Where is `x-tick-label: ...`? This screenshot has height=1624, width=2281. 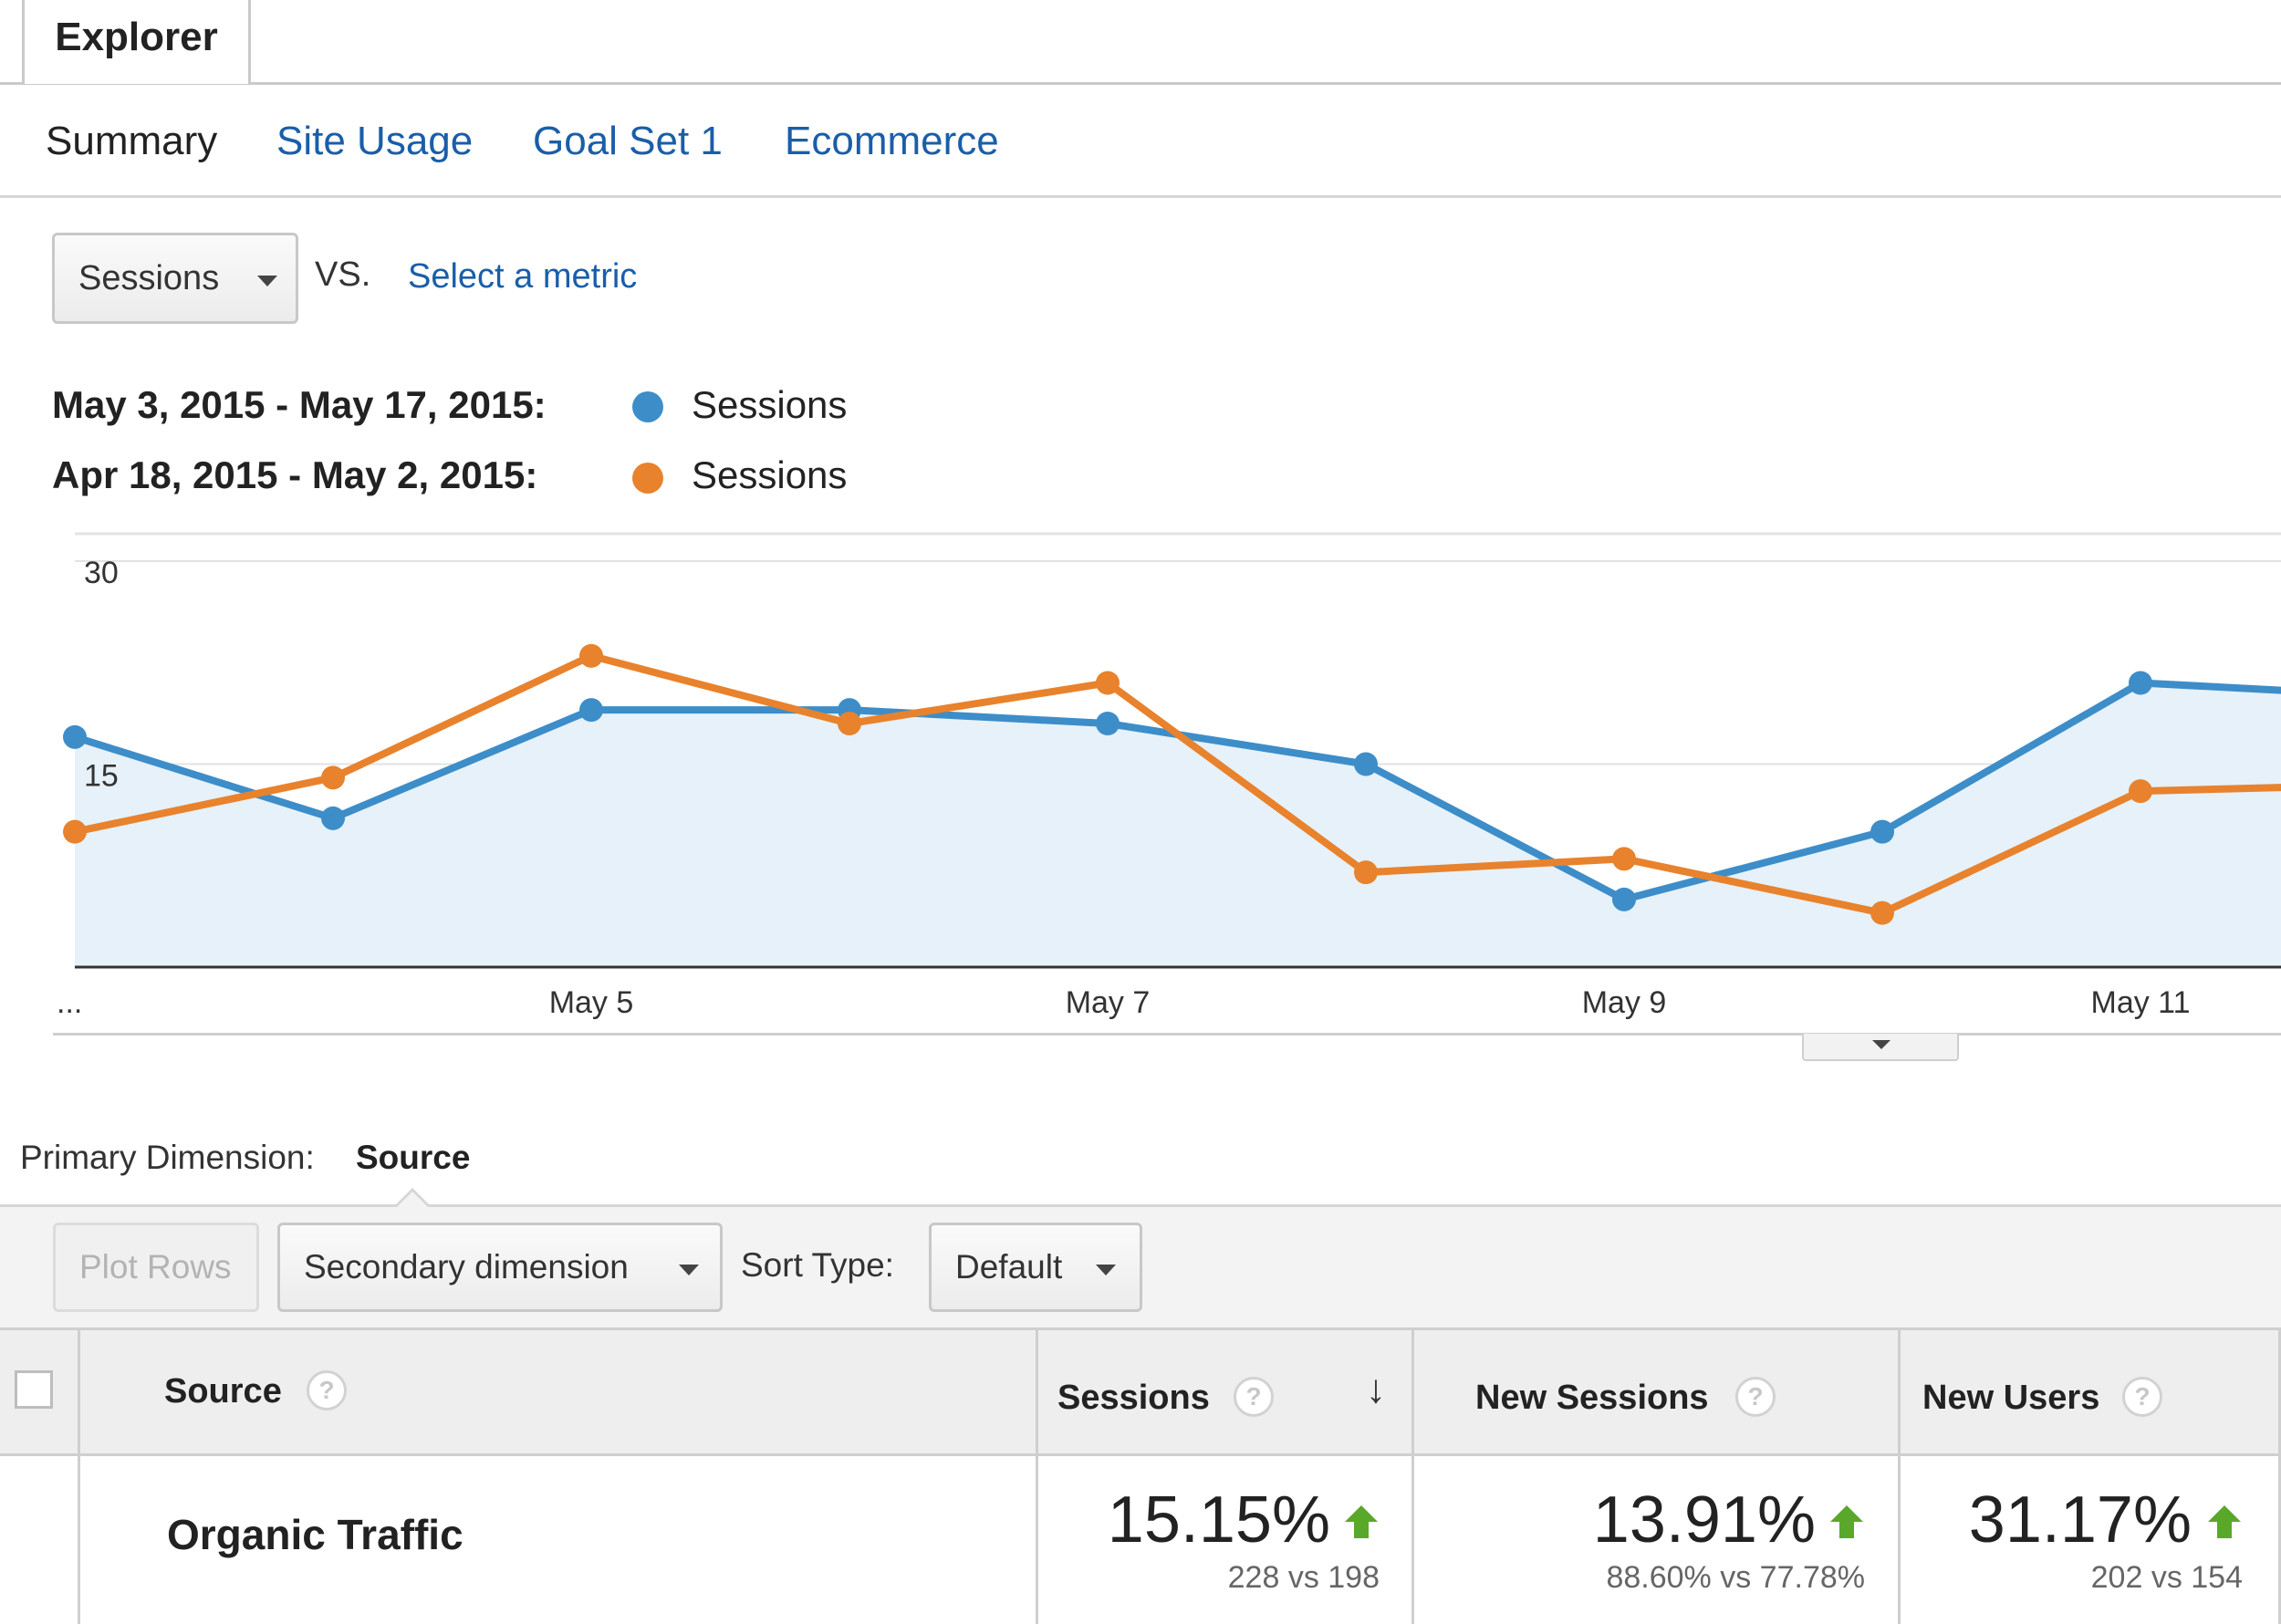 x-tick-label: ... is located at coordinates (69, 1002).